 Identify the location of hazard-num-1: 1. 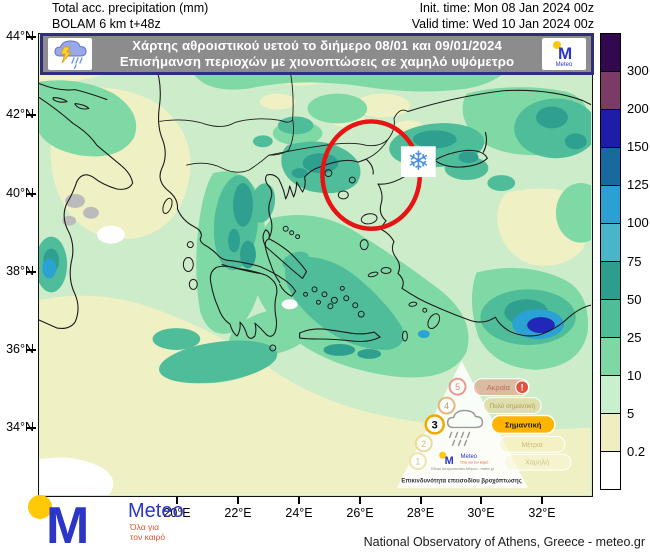
(417, 462).